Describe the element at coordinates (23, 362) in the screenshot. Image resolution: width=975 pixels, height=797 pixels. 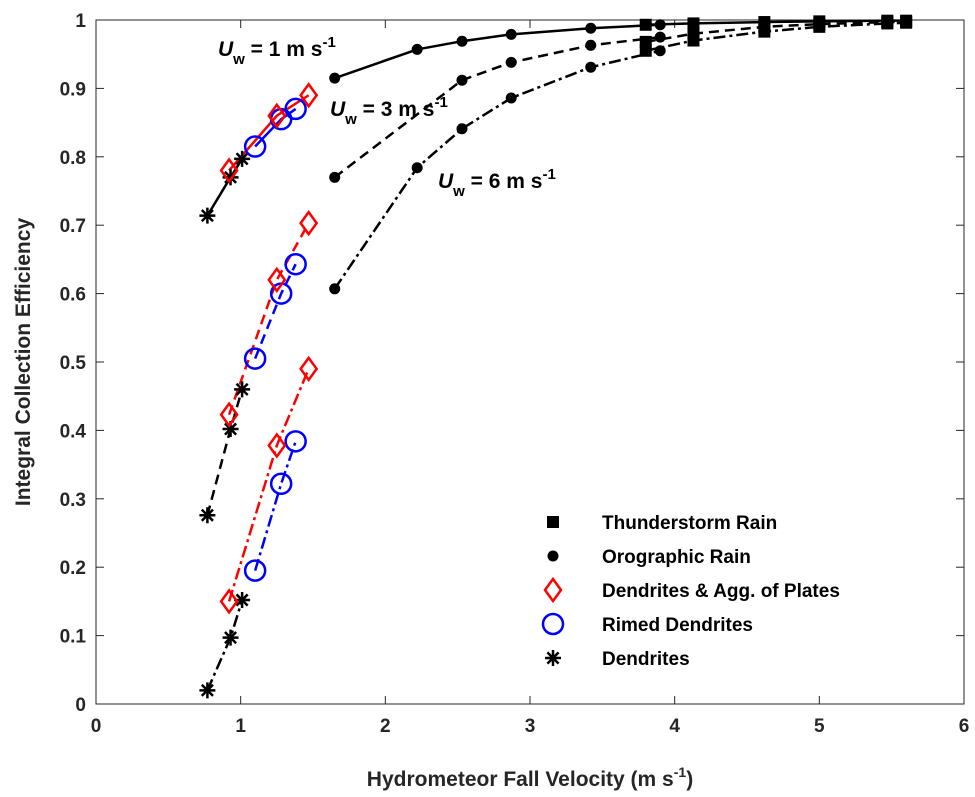
I see `y-axis-label: Integral Collection Efficiency` at that location.